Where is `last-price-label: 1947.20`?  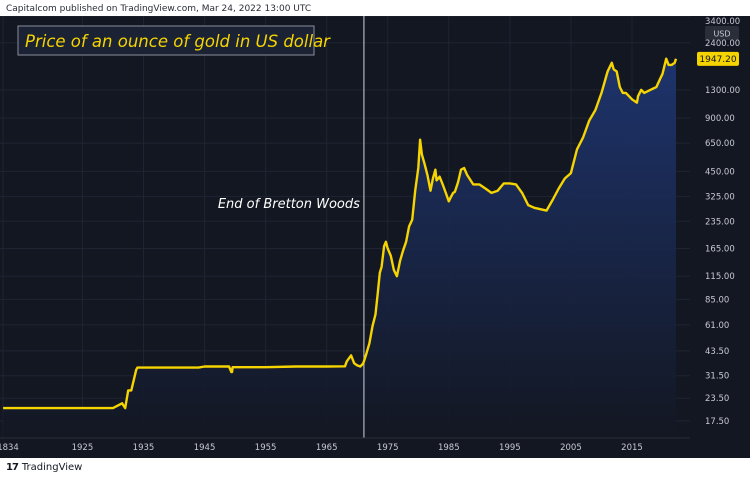 last-price-label: 1947.20 is located at coordinates (717, 60).